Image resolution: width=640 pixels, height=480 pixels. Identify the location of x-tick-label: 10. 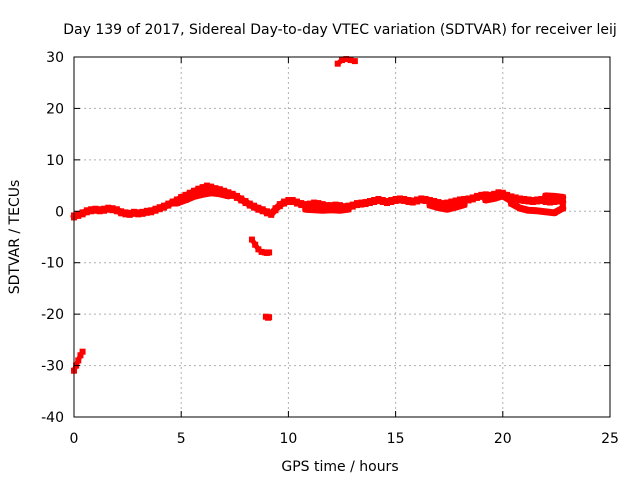
(288, 439).